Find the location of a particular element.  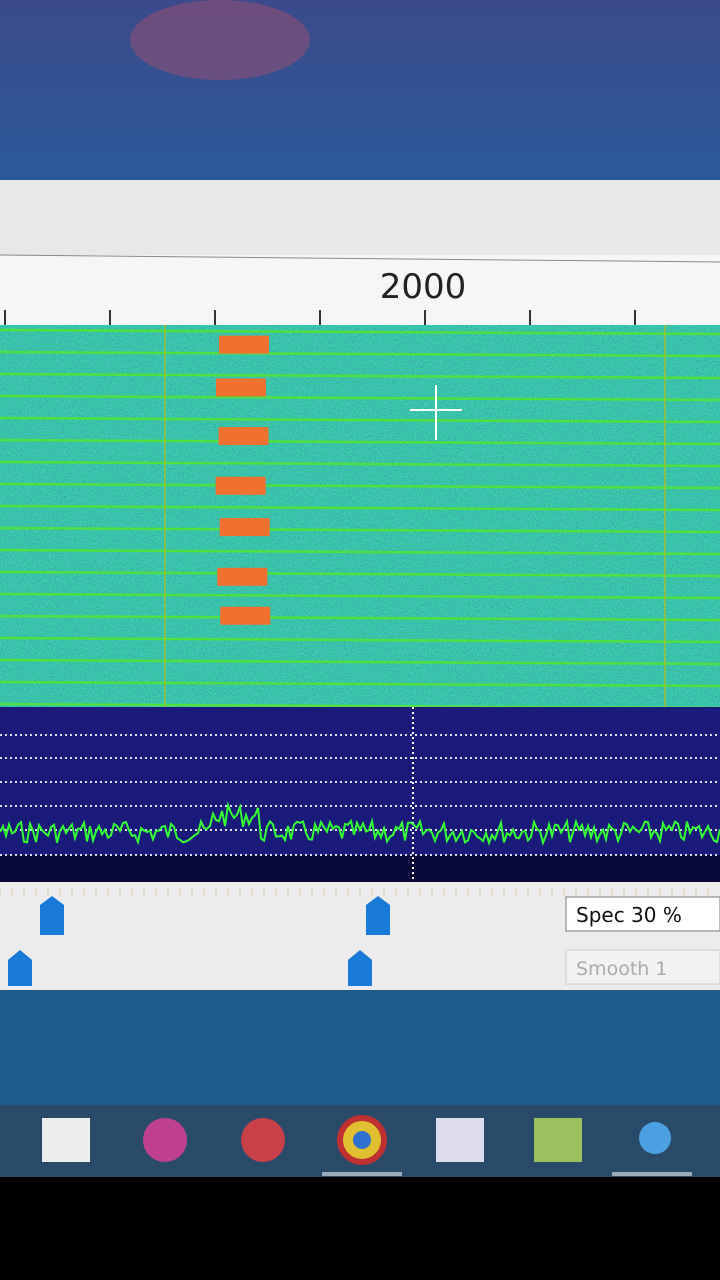

slider-ticks is located at coordinates (354, 891).